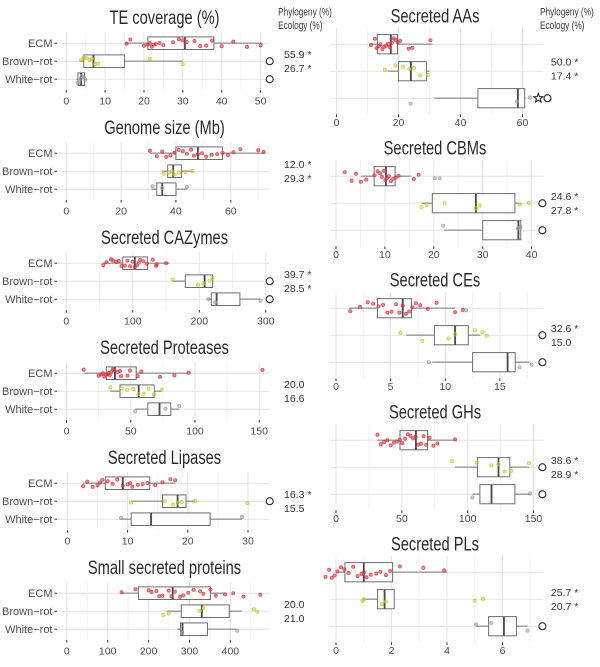 The height and width of the screenshot is (667, 600). Describe the element at coordinates (435, 16) in the screenshot. I see `svg-text: Secreted AAs` at that location.